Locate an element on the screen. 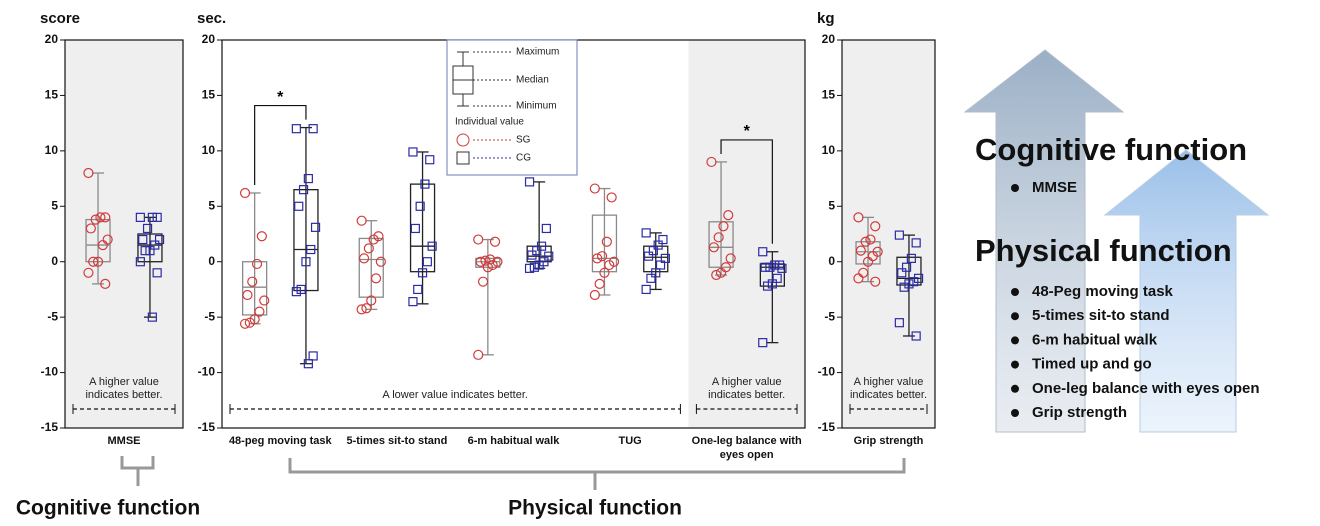 This screenshot has height=526, width=1320. legend-box is located at coordinates (512, 107).